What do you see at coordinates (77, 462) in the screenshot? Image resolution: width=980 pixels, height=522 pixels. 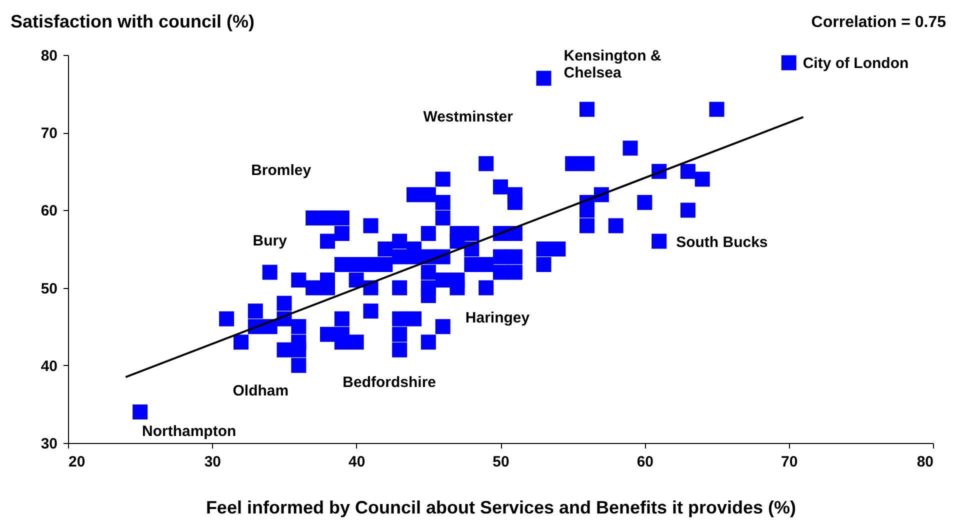 I see `x-tick-label: 20` at bounding box center [77, 462].